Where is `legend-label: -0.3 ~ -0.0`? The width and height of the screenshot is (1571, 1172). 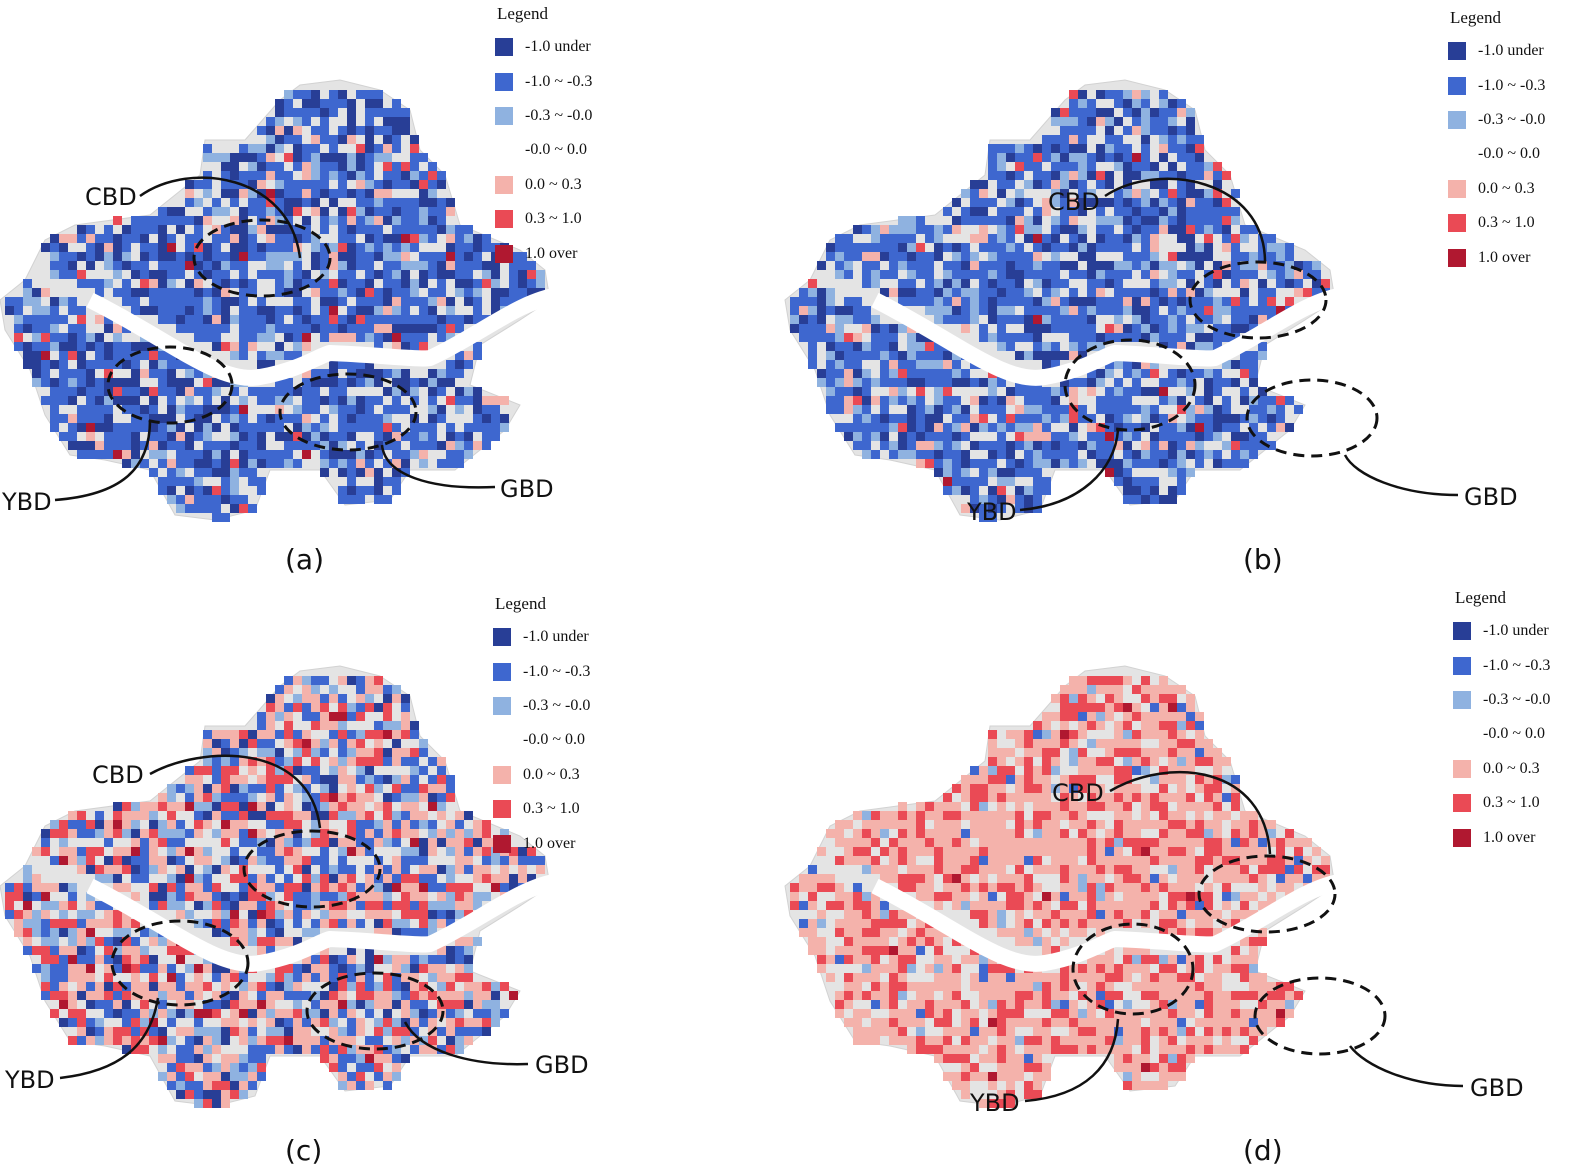
legend-label: -0.3 ~ -0.0 is located at coordinates (559, 115).